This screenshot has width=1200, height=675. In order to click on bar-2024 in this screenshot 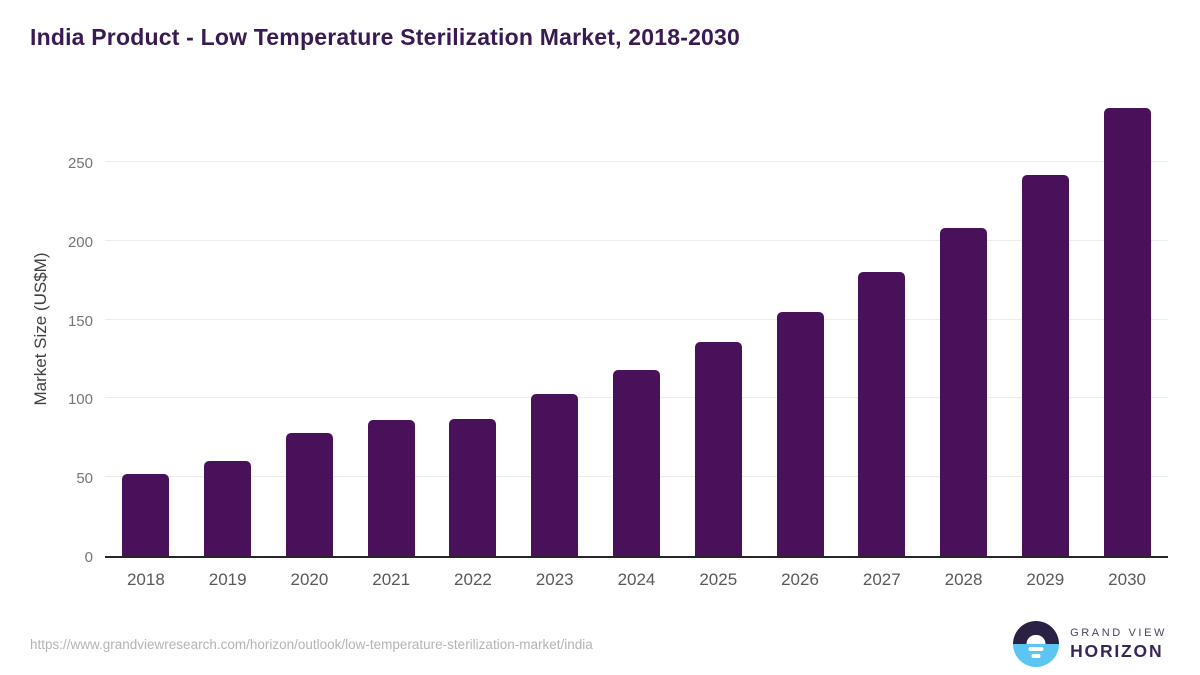, I will do `click(636, 463)`.